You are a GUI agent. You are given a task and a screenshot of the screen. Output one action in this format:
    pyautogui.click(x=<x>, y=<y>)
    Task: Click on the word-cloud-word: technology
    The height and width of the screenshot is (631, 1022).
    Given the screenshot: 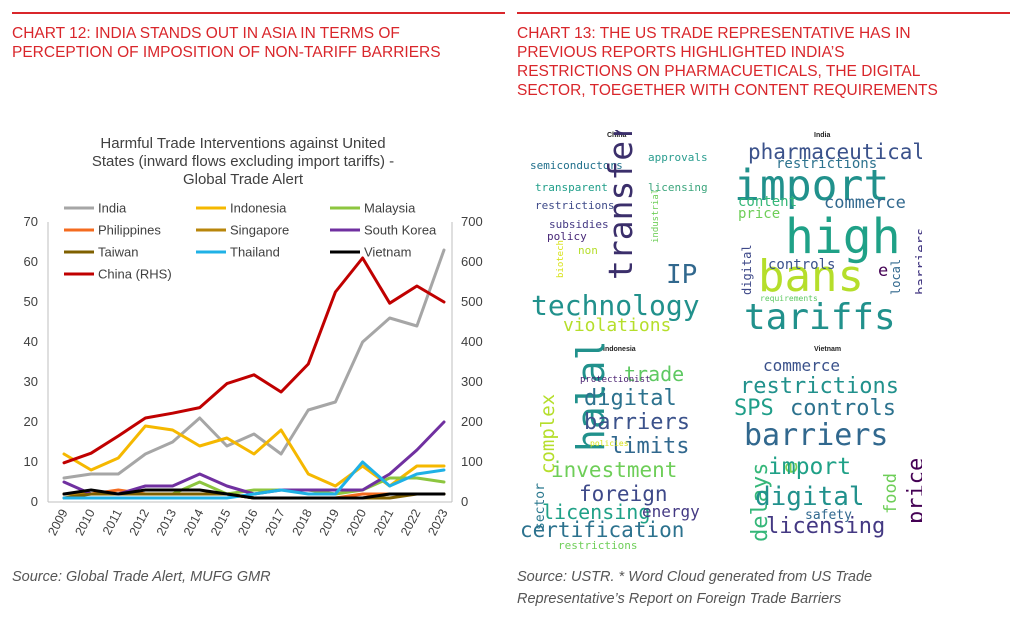 What is the action you would take?
    pyautogui.click(x=615, y=305)
    